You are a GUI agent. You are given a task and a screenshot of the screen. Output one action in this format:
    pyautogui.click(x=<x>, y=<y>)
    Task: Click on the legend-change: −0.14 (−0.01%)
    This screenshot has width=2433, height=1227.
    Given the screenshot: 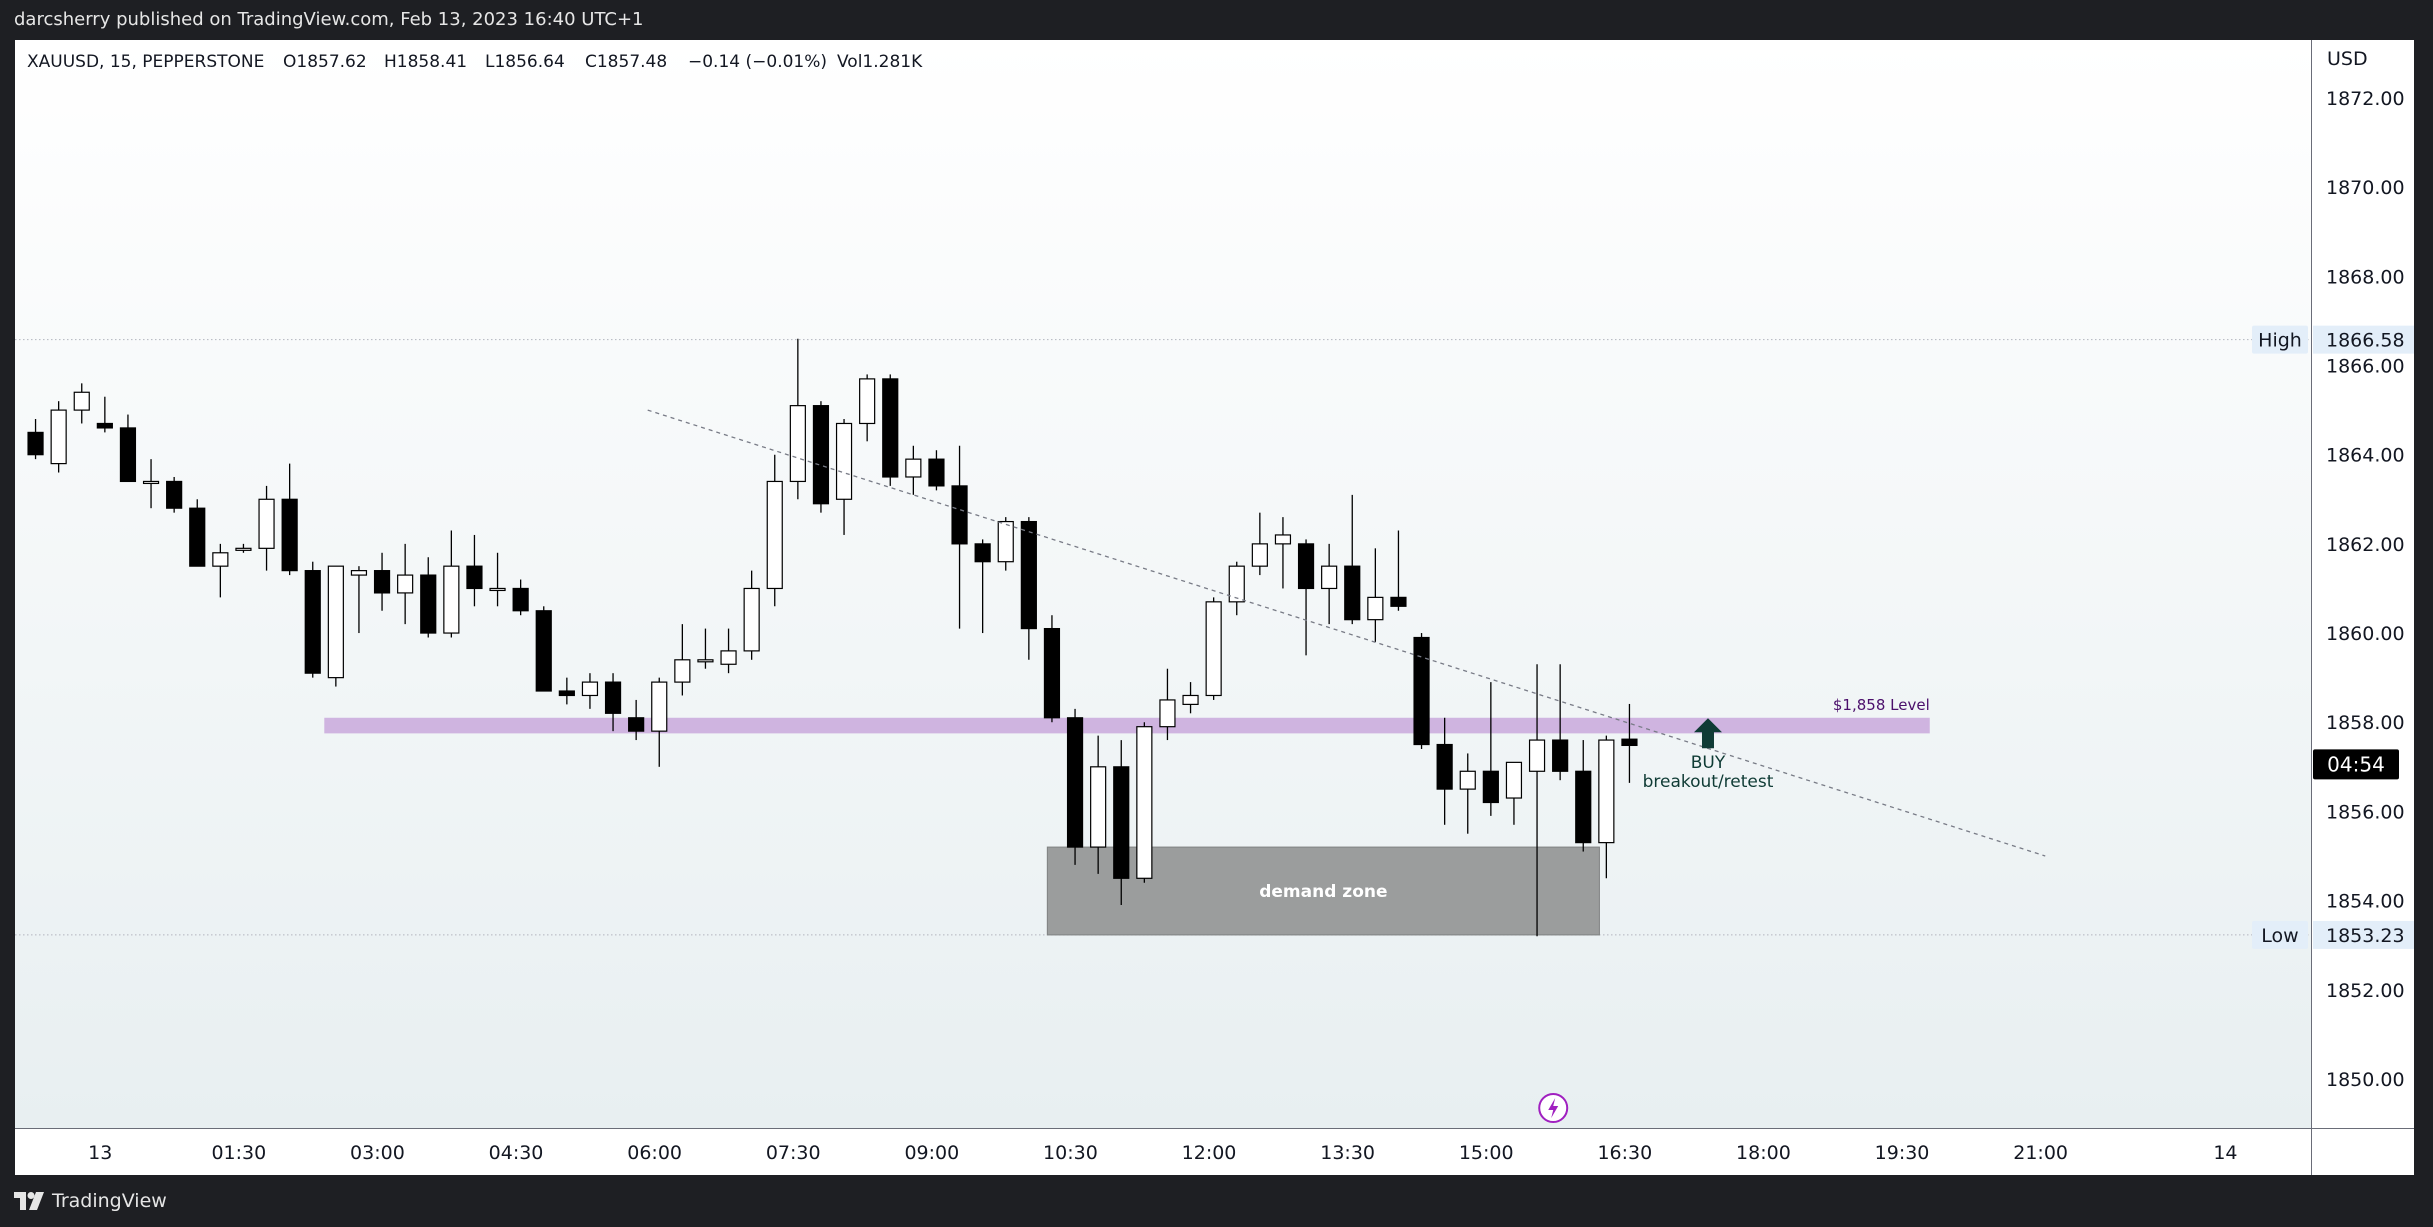 What is the action you would take?
    pyautogui.click(x=757, y=62)
    